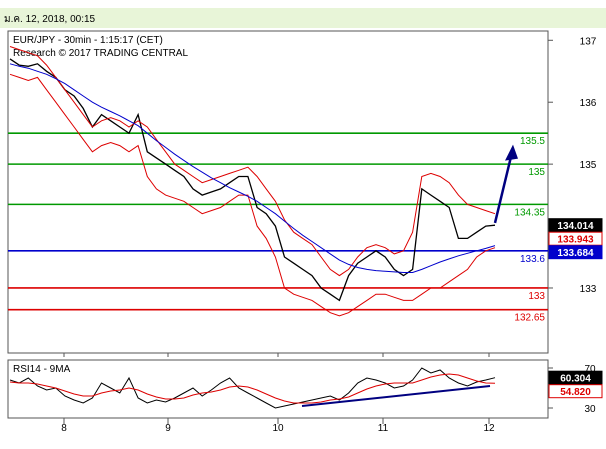 Image resolution: width=606 pixels, height=449 pixels. Describe the element at coordinates (383, 428) in the screenshot. I see `x-tick-label-3: 11` at that location.